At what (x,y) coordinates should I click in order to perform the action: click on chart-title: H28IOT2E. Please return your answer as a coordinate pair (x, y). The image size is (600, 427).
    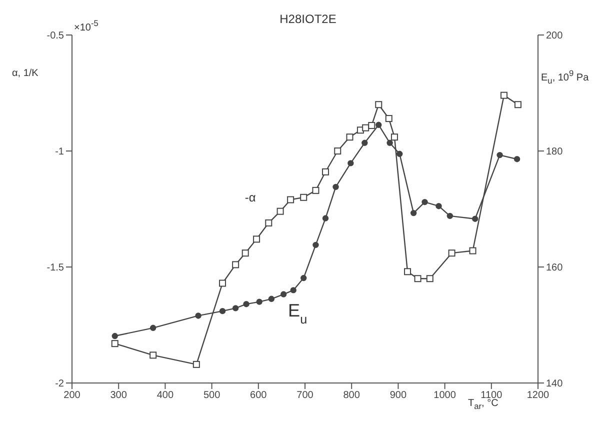
    Looking at the image, I should click on (308, 19).